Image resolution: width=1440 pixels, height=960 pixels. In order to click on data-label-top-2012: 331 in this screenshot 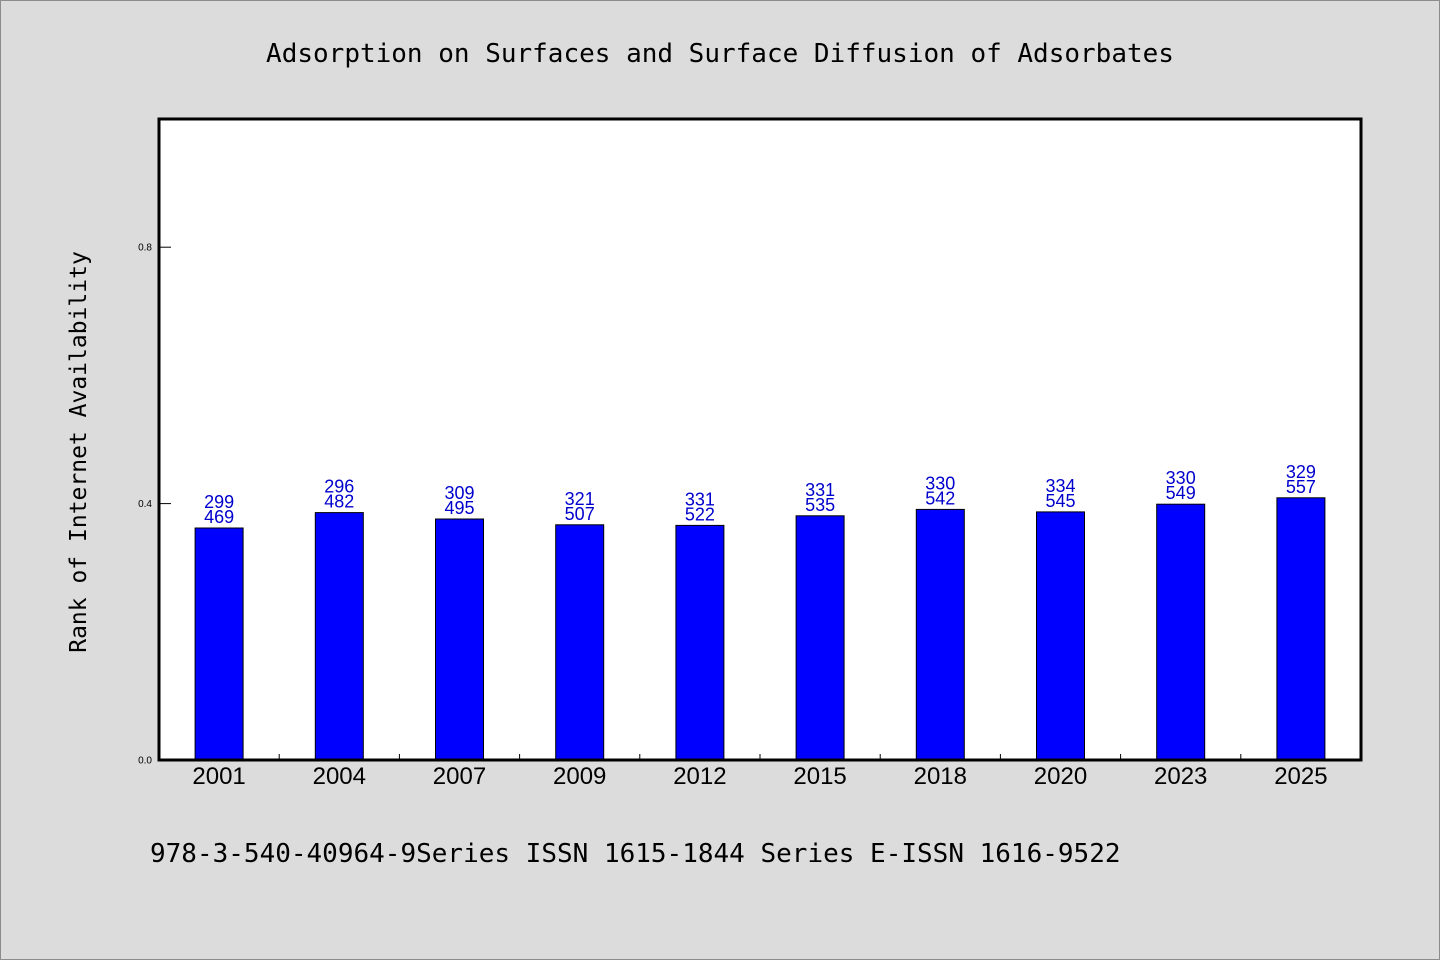, I will do `click(700, 499)`.